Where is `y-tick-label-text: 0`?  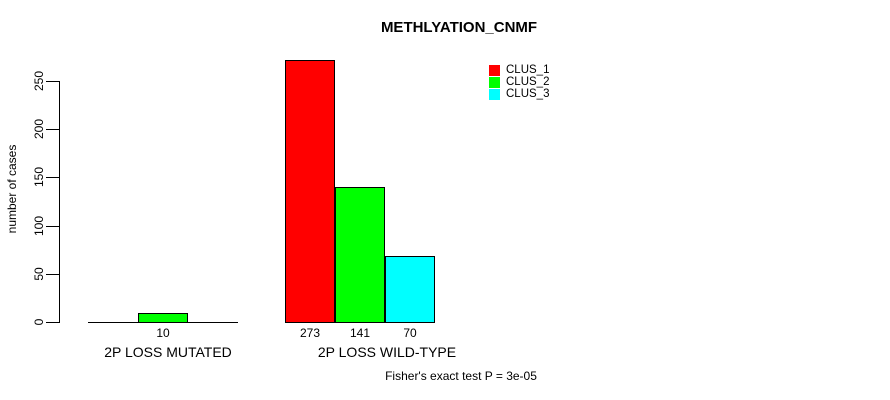 y-tick-label-text: 0 is located at coordinates (39, 322).